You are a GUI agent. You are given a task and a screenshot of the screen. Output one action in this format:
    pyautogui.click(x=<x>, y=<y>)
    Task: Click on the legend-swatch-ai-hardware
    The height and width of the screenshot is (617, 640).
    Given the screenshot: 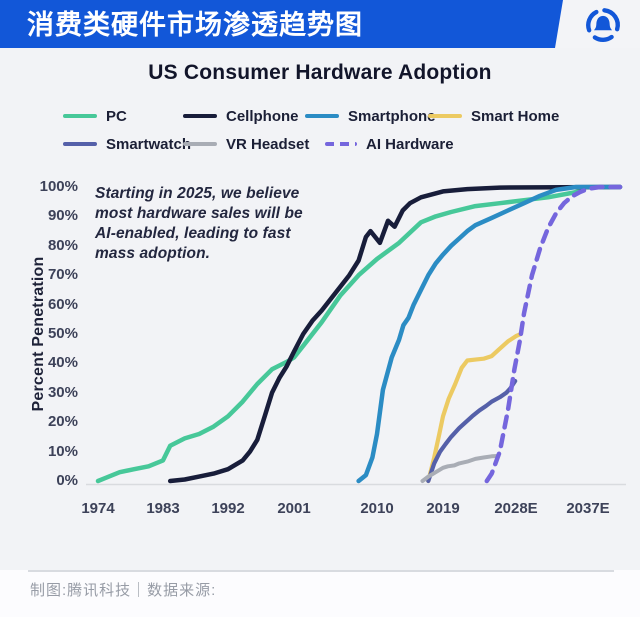 What is the action you would take?
    pyautogui.click(x=341, y=144)
    